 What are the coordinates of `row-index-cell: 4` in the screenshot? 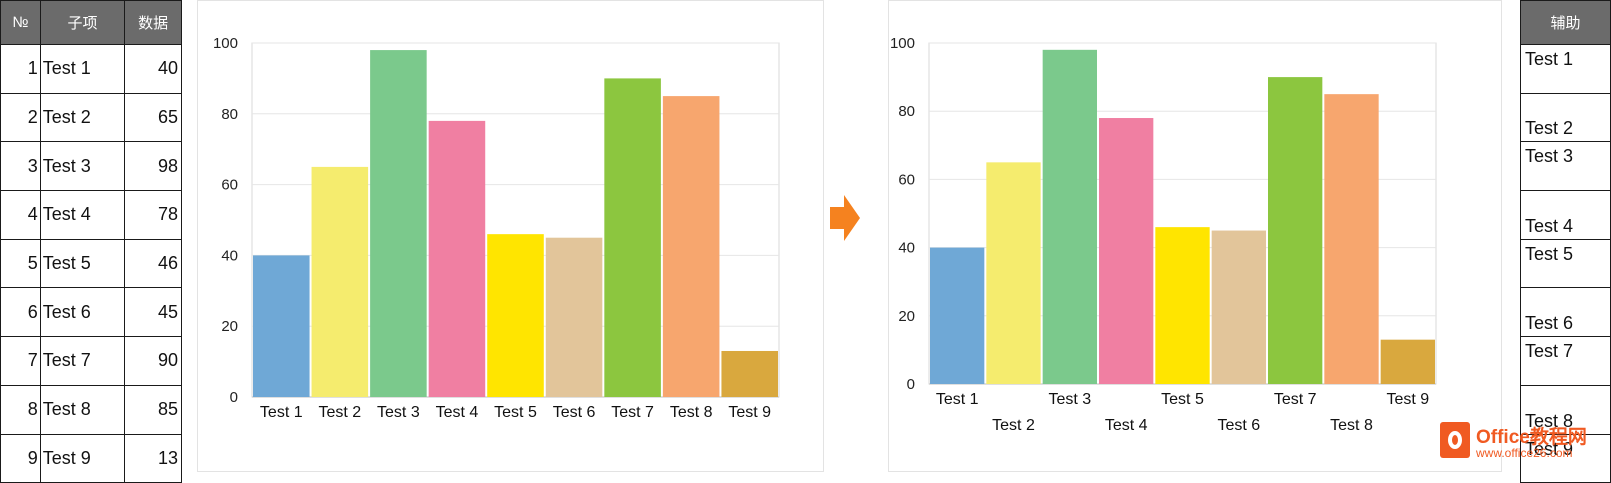 It's located at (20, 215).